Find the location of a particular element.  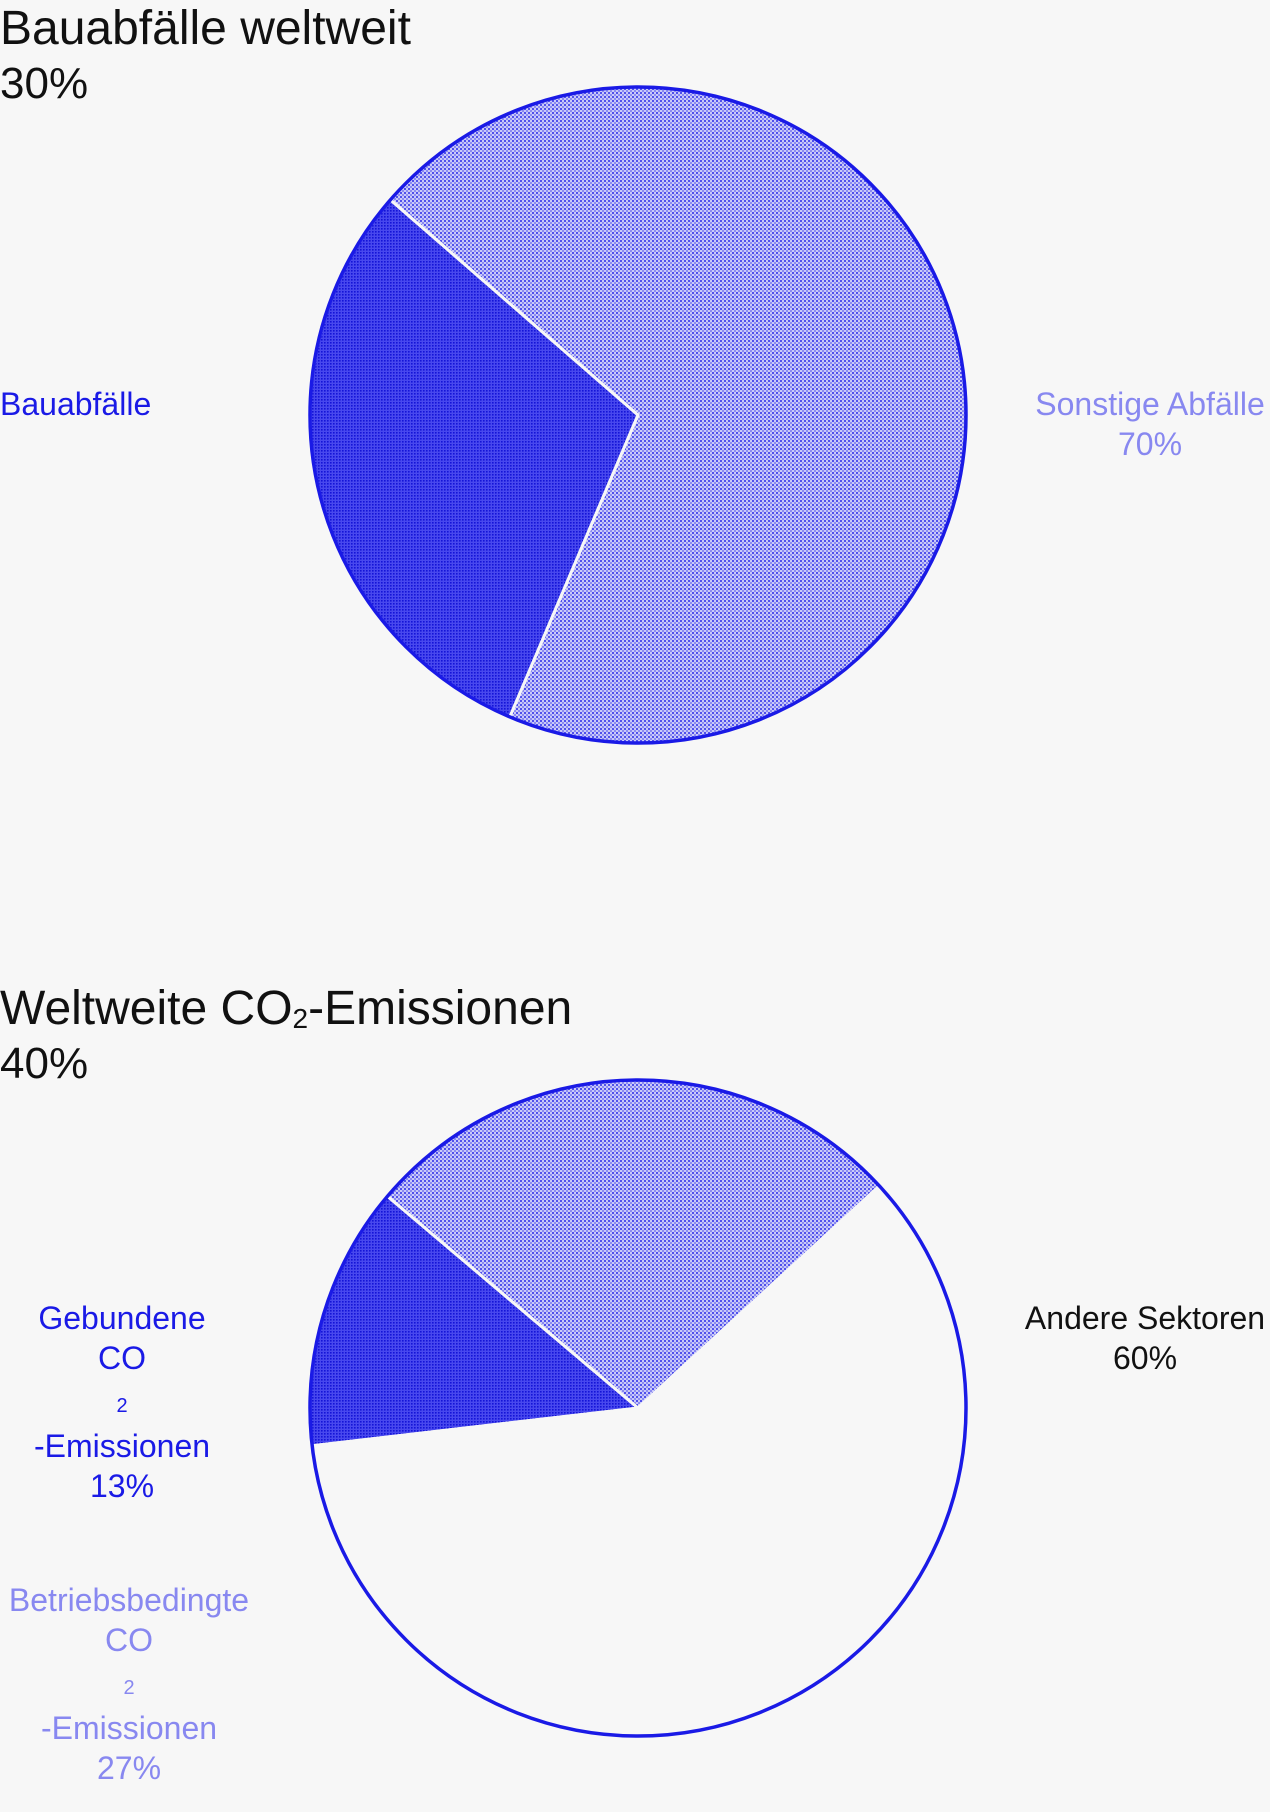

headline-value: 40% is located at coordinates (44, 1063).